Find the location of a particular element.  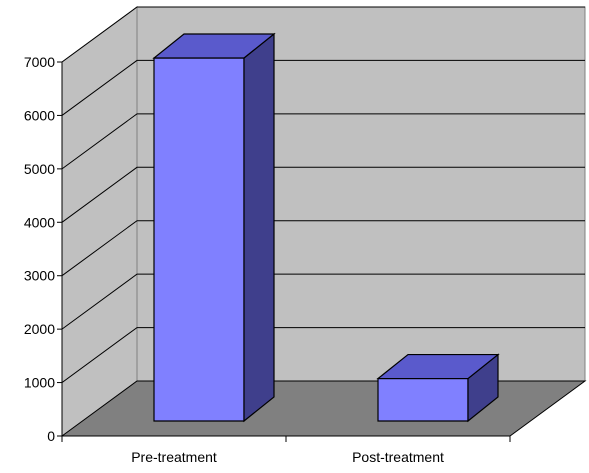

y-tick-label-7000: 7000 is located at coordinates (39, 62).